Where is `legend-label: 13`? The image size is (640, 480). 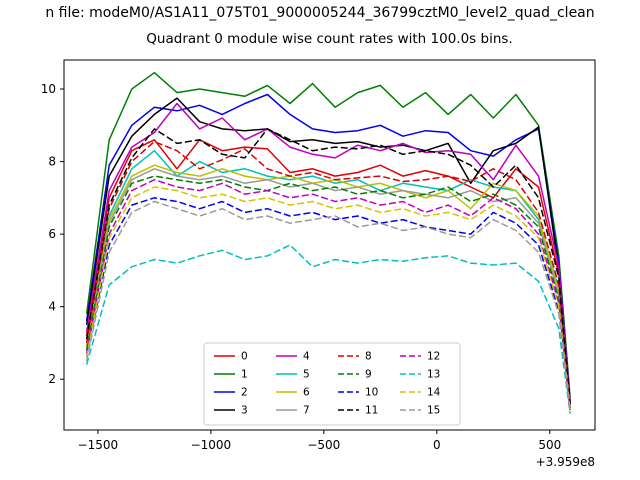 legend-label: 13 is located at coordinates (433, 375).